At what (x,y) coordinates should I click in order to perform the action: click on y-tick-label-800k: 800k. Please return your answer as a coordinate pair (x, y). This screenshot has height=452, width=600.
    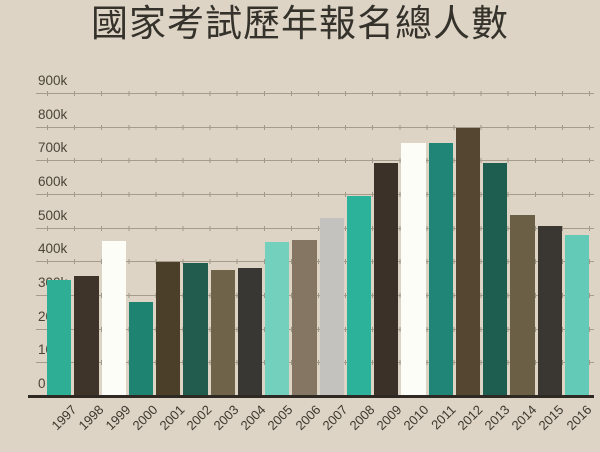
    Looking at the image, I should click on (53, 114).